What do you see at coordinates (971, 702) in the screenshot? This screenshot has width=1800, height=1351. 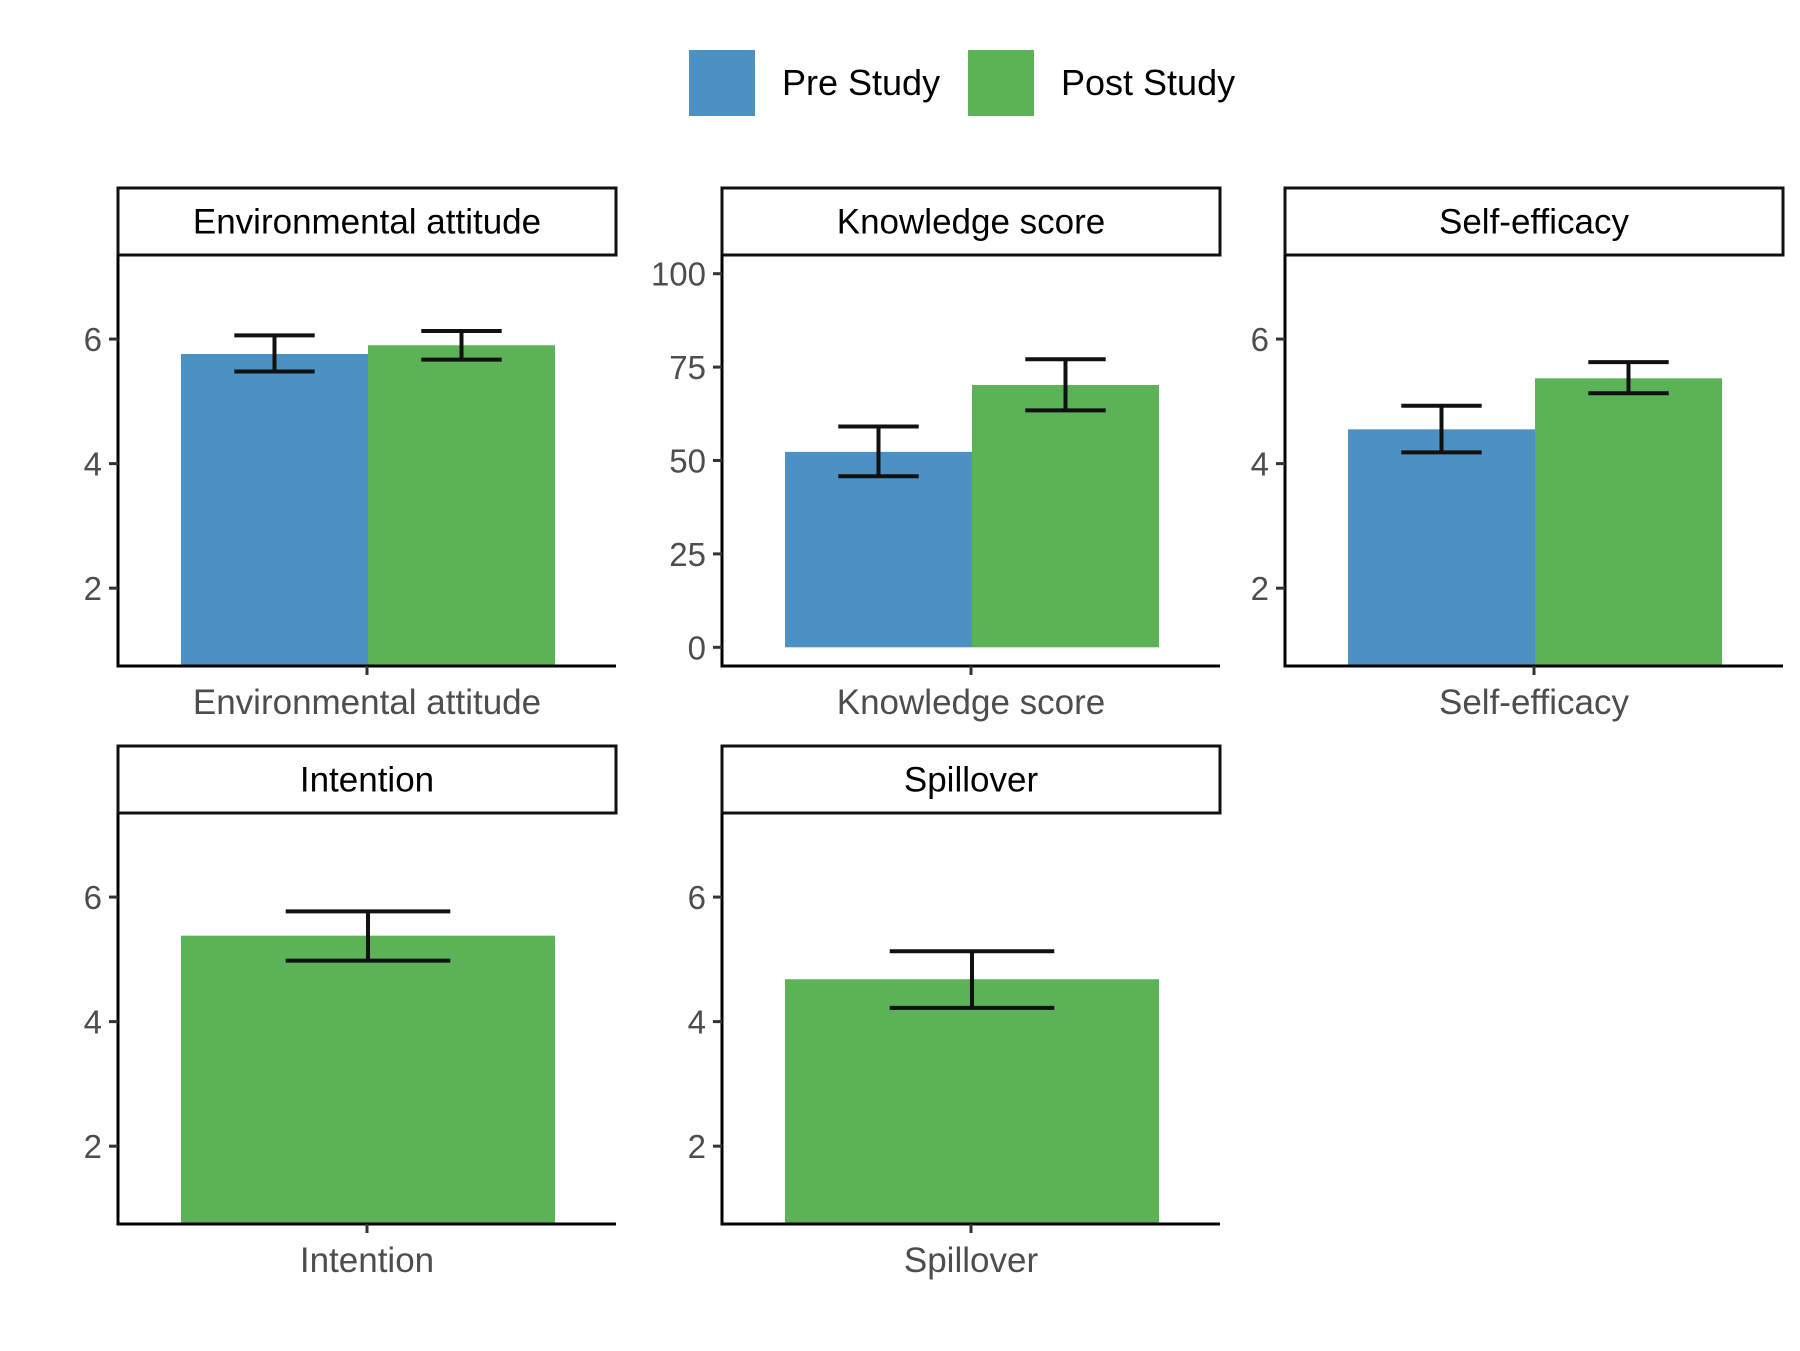 I see `x-category-label: Knowledge score` at bounding box center [971, 702].